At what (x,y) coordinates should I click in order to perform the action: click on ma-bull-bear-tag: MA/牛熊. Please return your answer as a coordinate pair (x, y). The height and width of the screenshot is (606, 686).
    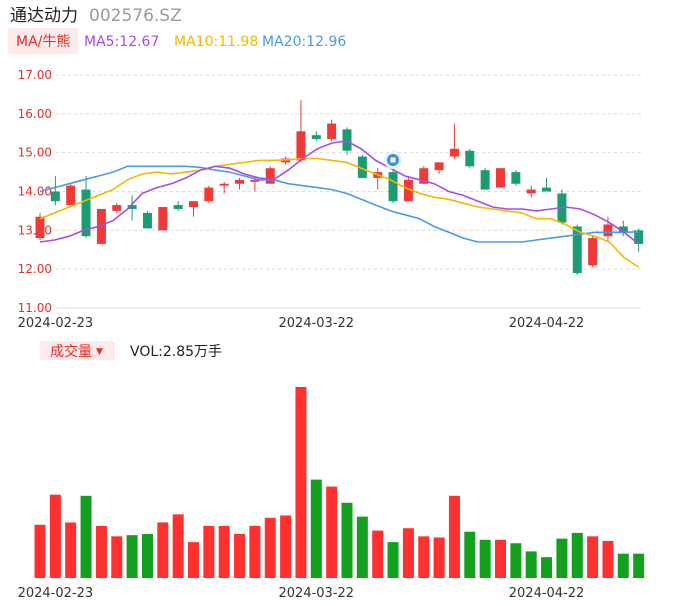
    Looking at the image, I should click on (43, 42).